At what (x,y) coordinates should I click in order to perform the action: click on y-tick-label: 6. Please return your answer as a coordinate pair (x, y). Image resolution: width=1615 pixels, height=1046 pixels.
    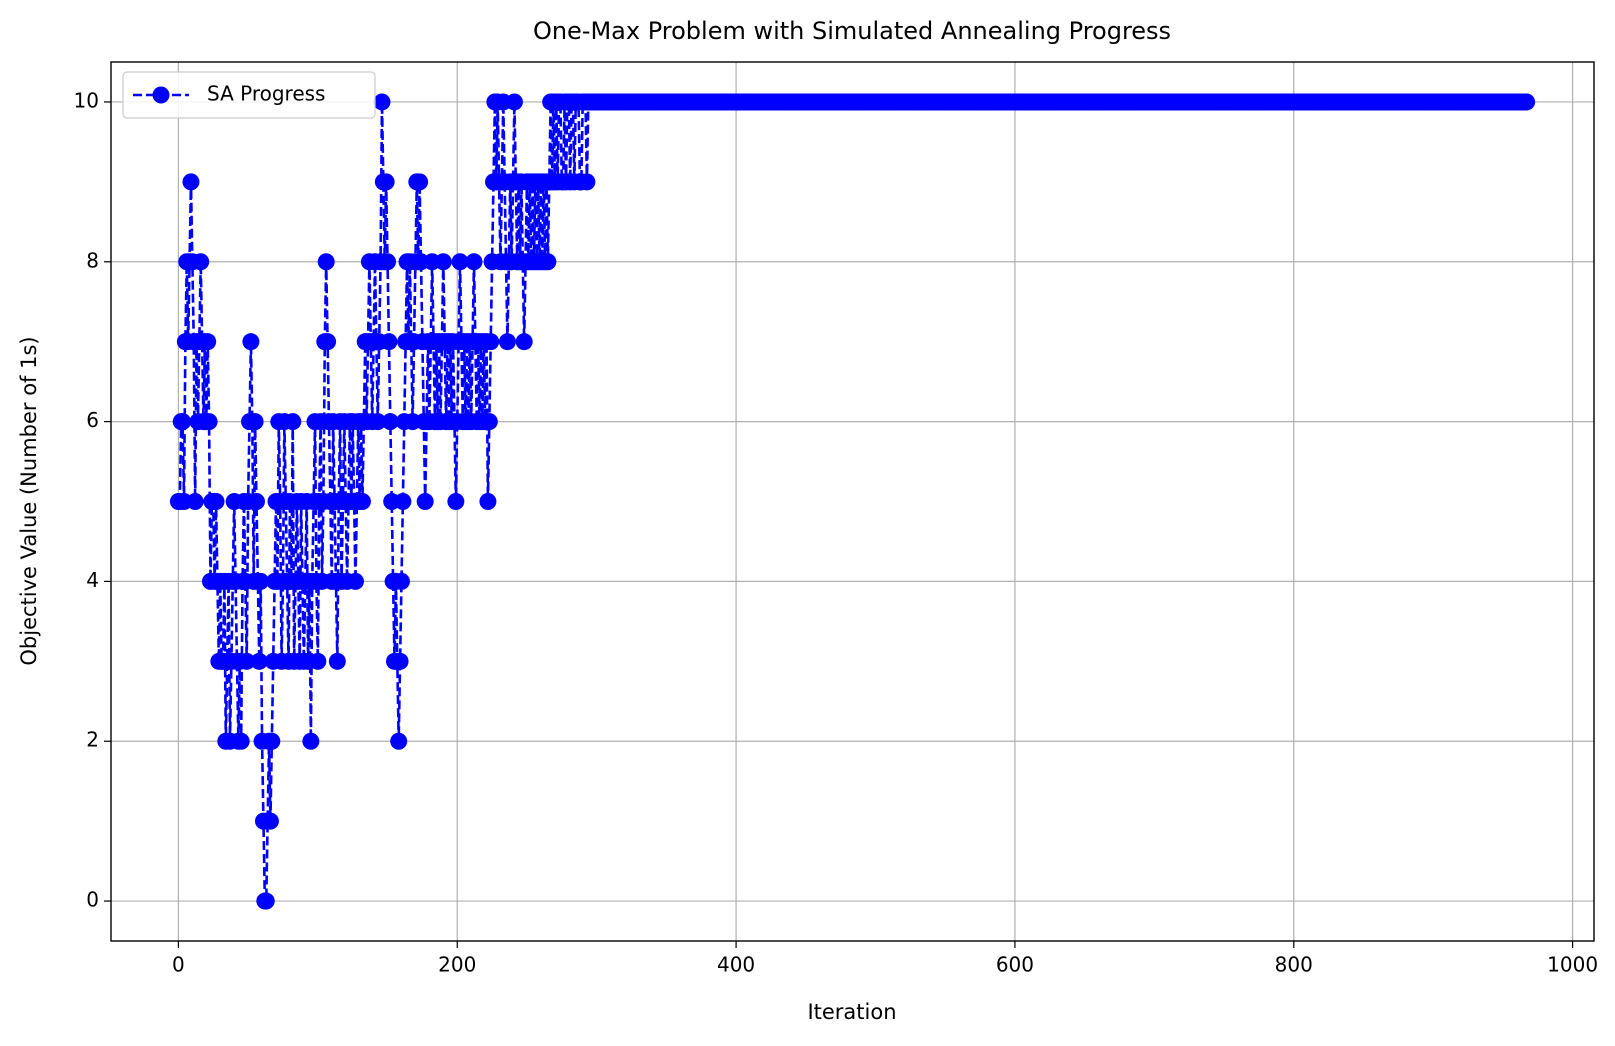
    Looking at the image, I should click on (92, 420).